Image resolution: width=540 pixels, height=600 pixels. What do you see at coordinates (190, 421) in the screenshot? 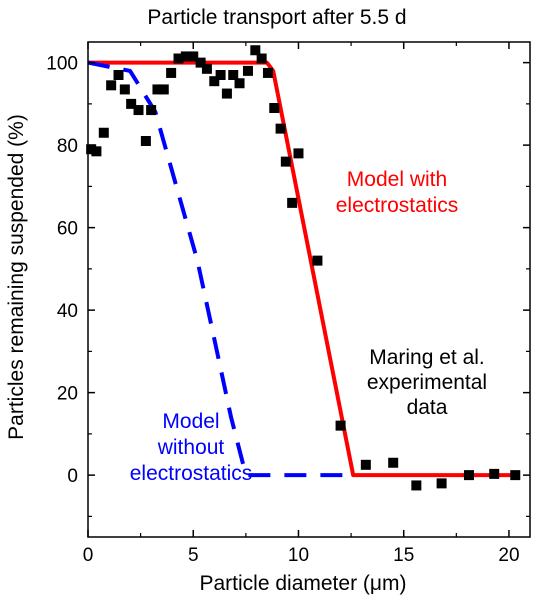
I see `annotation-model-without-electrostatics-line: Model` at bounding box center [190, 421].